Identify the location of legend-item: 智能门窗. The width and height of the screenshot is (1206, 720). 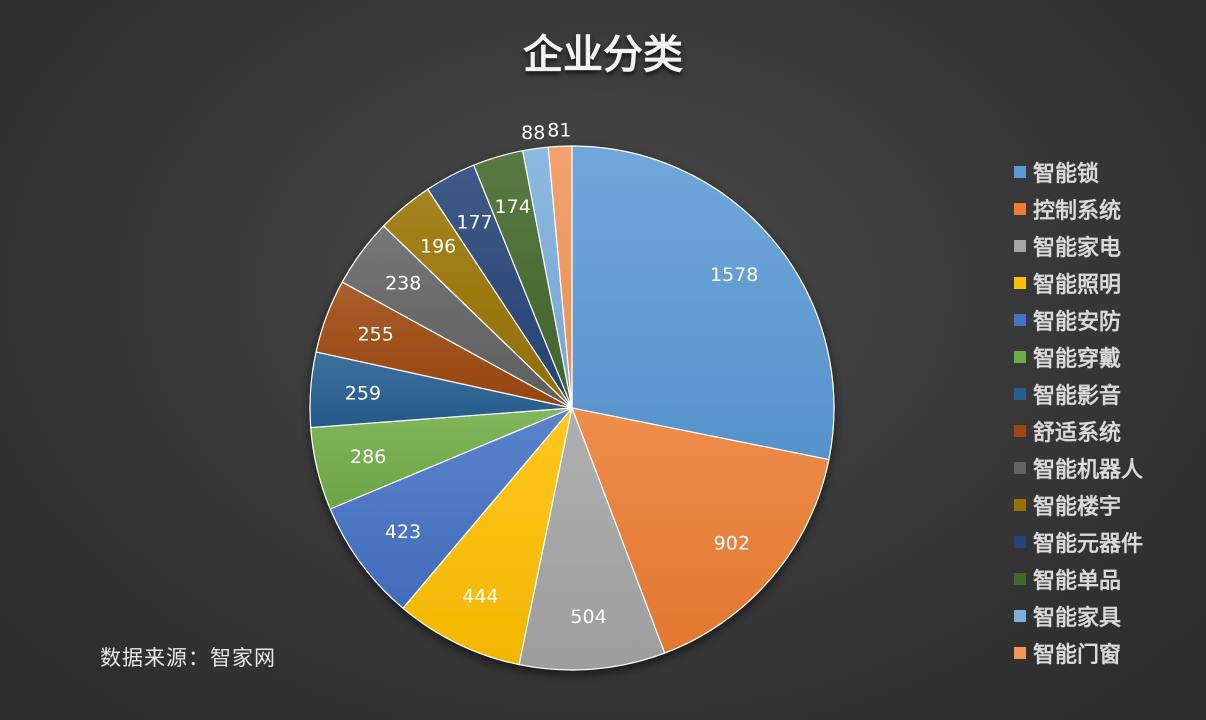
(1078, 652).